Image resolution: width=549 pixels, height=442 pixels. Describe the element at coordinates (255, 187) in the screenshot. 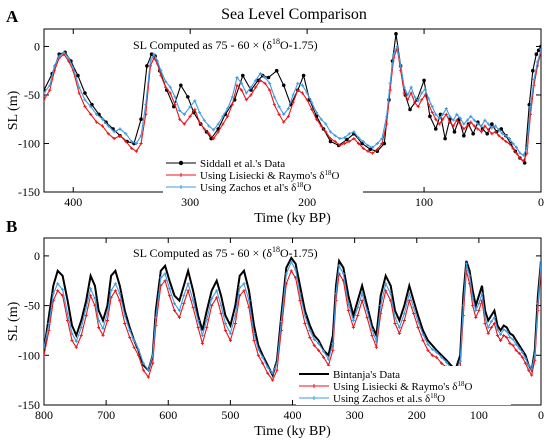

I see `legend-label-2: Using Zachos et al's δ18O` at that location.